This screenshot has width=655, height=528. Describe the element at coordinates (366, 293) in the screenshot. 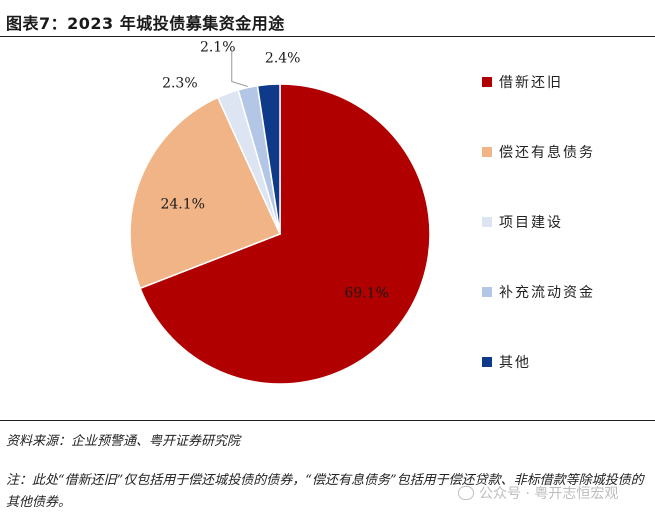

I see `slice-value-label-1: 69.1%` at that location.